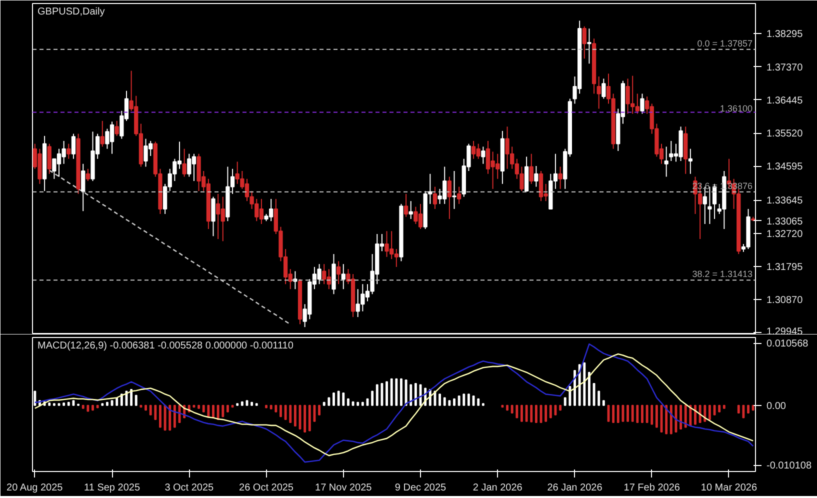 This screenshot has width=817, height=498. I want to click on x-tick-label: 3 Oct 2025, so click(189, 488).